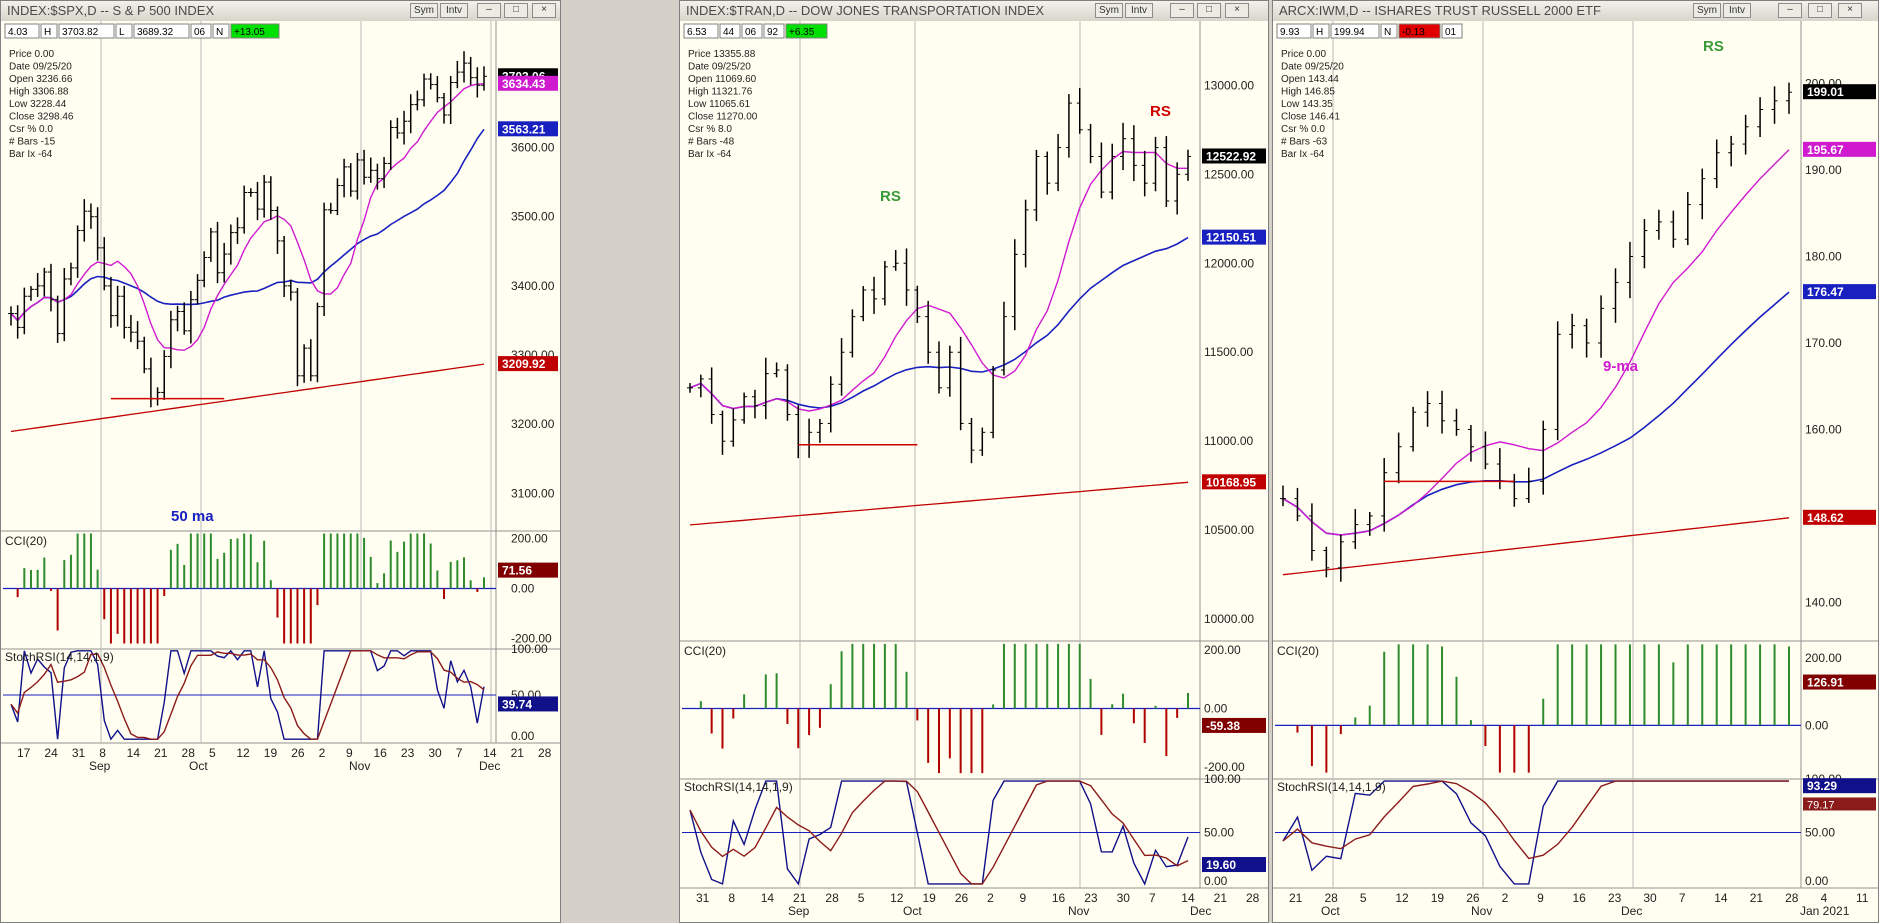  I want to click on stoch-rsi-line, so click(247, 695).